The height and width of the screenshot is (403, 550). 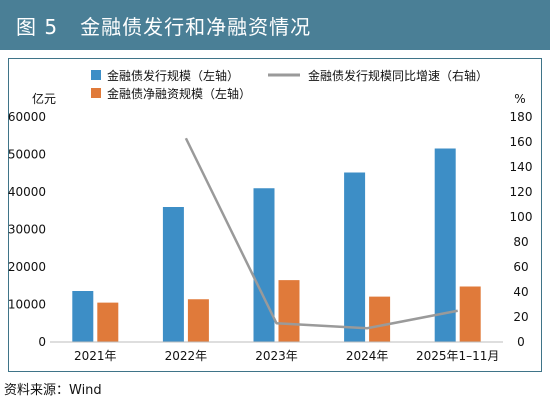 What do you see at coordinates (173, 75) in the screenshot?
I see `legend-label: 金融债发行规模（左轴）` at bounding box center [173, 75].